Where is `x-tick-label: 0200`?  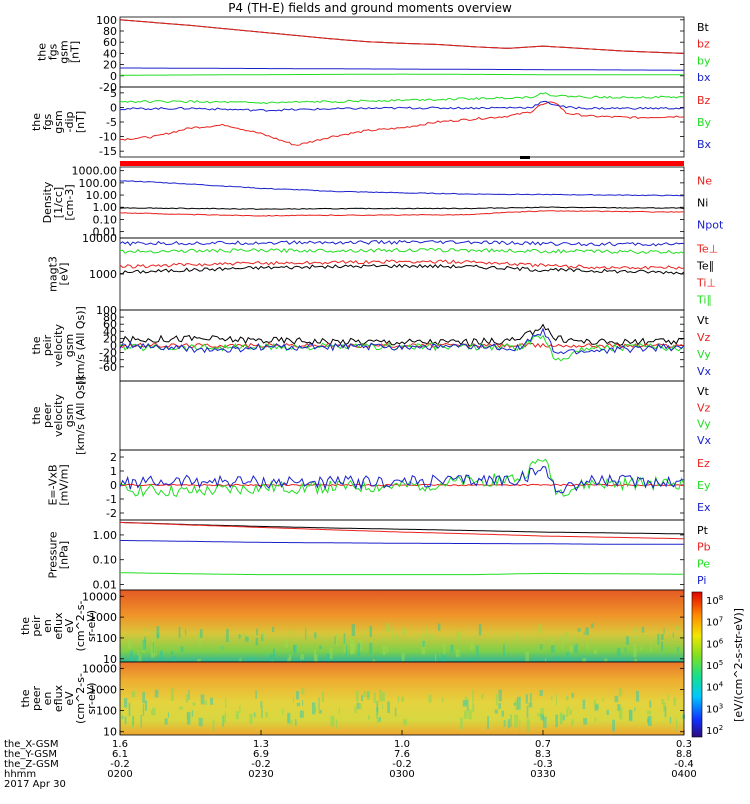 x-tick-label: 0200 is located at coordinates (119, 774).